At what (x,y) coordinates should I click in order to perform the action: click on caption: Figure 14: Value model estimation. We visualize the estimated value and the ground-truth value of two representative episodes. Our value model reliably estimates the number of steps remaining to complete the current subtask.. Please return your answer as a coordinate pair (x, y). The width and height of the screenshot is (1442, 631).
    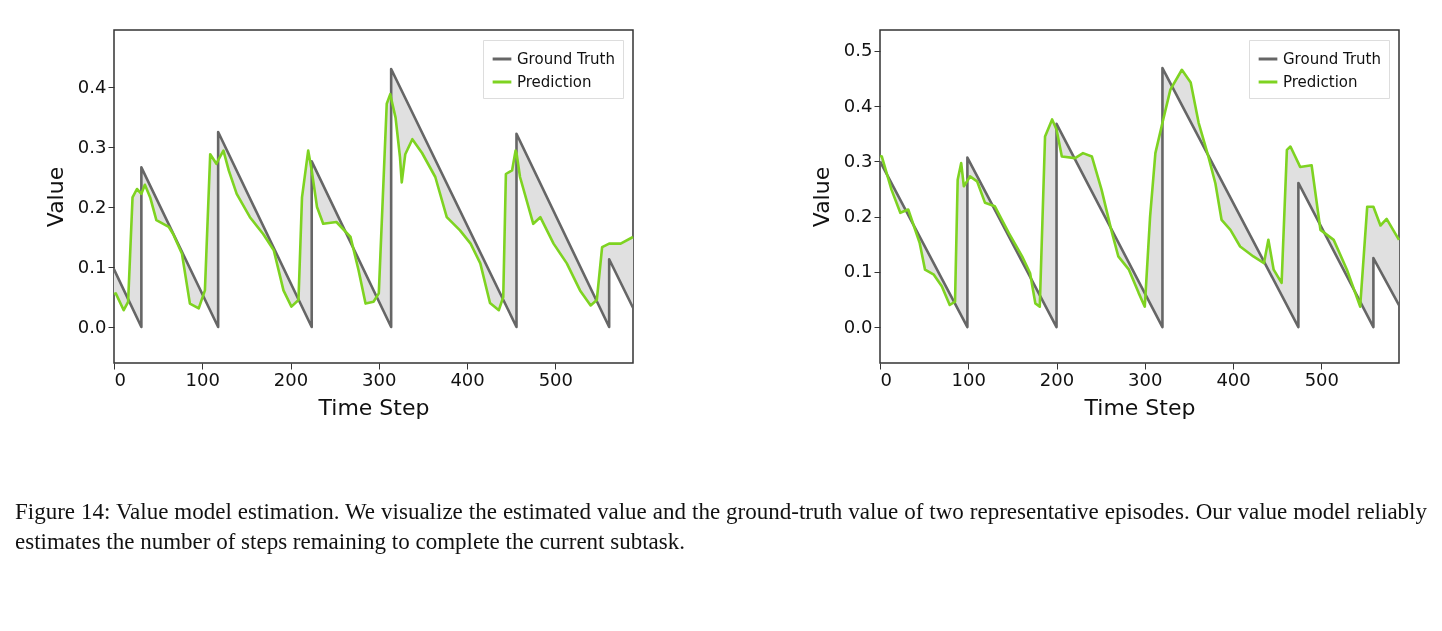
    Looking at the image, I should click on (721, 527).